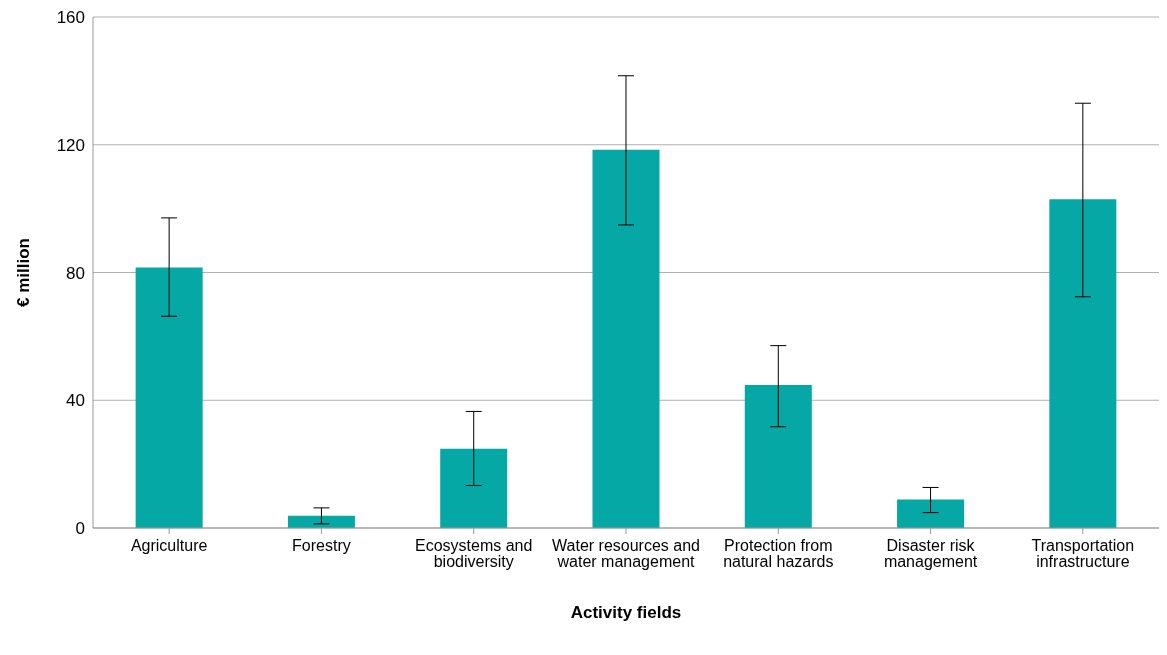 The height and width of the screenshot is (655, 1167). What do you see at coordinates (70, 145) in the screenshot?
I see `y-tick-label: 120` at bounding box center [70, 145].